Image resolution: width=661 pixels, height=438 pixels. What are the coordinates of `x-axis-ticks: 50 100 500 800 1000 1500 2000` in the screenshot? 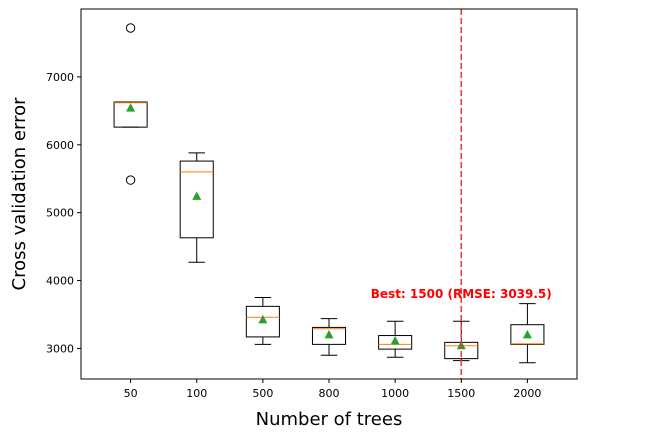 It's located at (332, 389).